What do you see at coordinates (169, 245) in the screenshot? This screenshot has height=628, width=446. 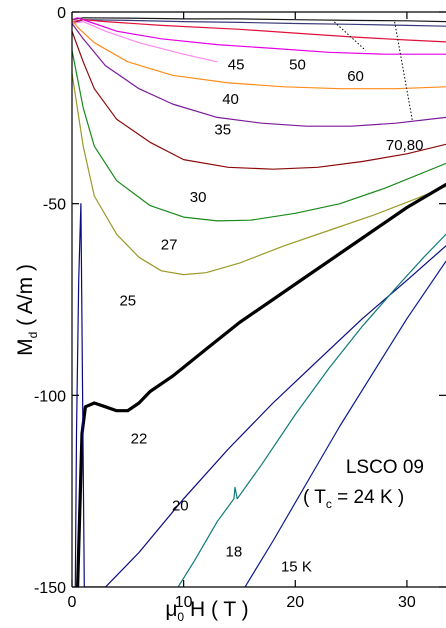 I see `curve-label-27: 27` at bounding box center [169, 245].